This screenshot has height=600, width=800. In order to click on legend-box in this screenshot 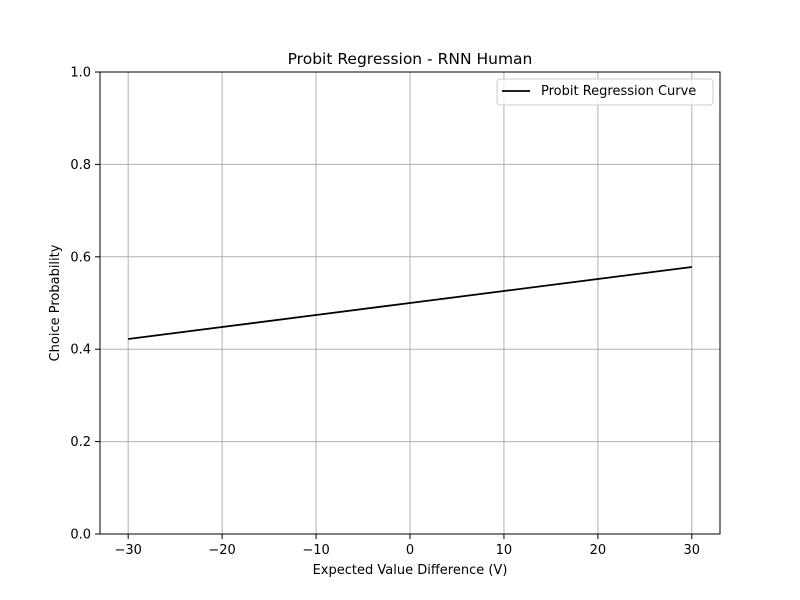, I will do `click(605, 92)`.